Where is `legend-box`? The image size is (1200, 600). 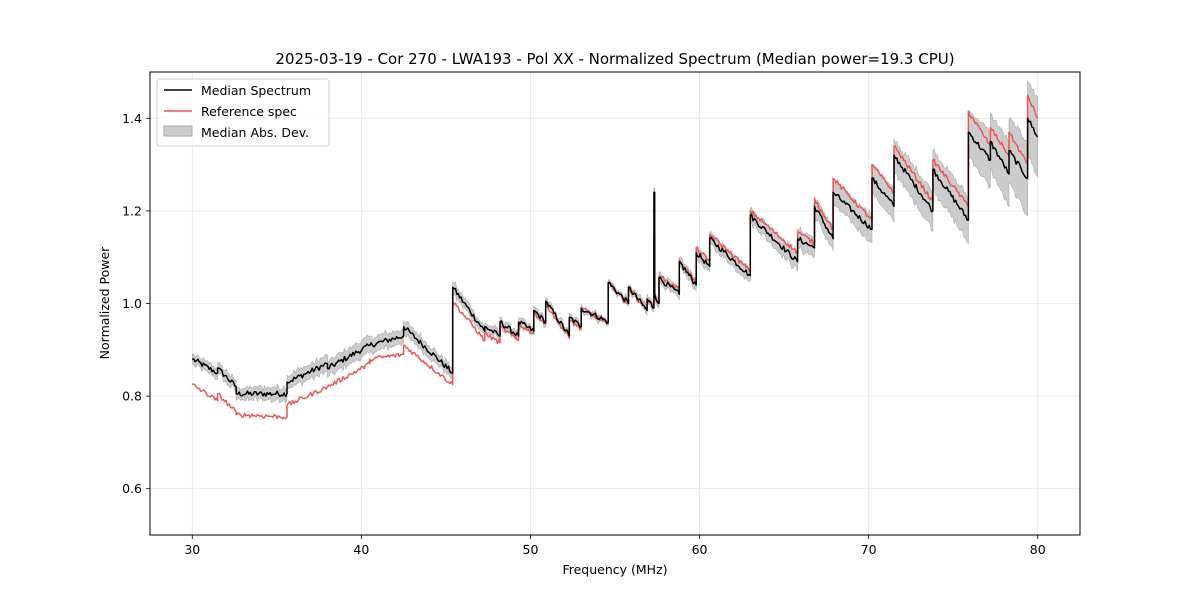 legend-box is located at coordinates (243, 112).